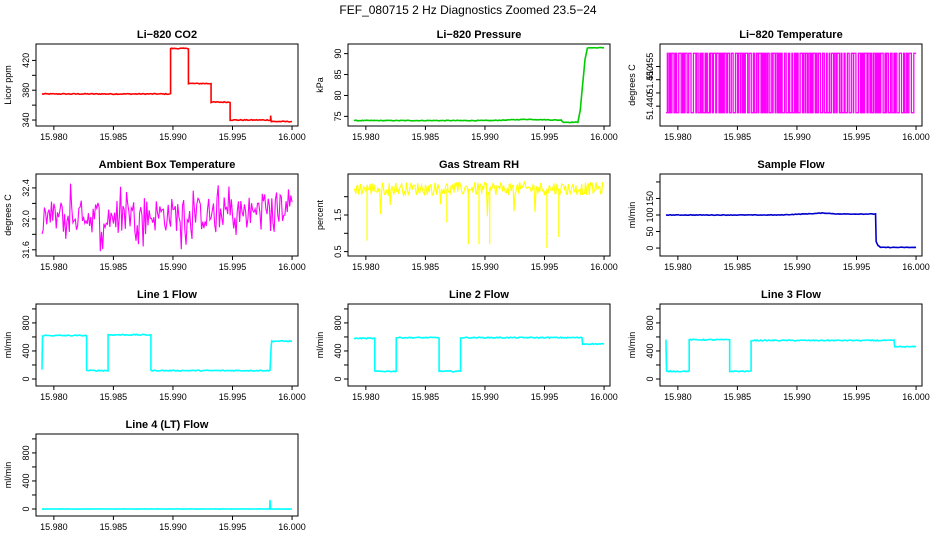 This screenshot has width=936, height=545. I want to click on chart-title: Line 1 Flow, so click(167, 295).